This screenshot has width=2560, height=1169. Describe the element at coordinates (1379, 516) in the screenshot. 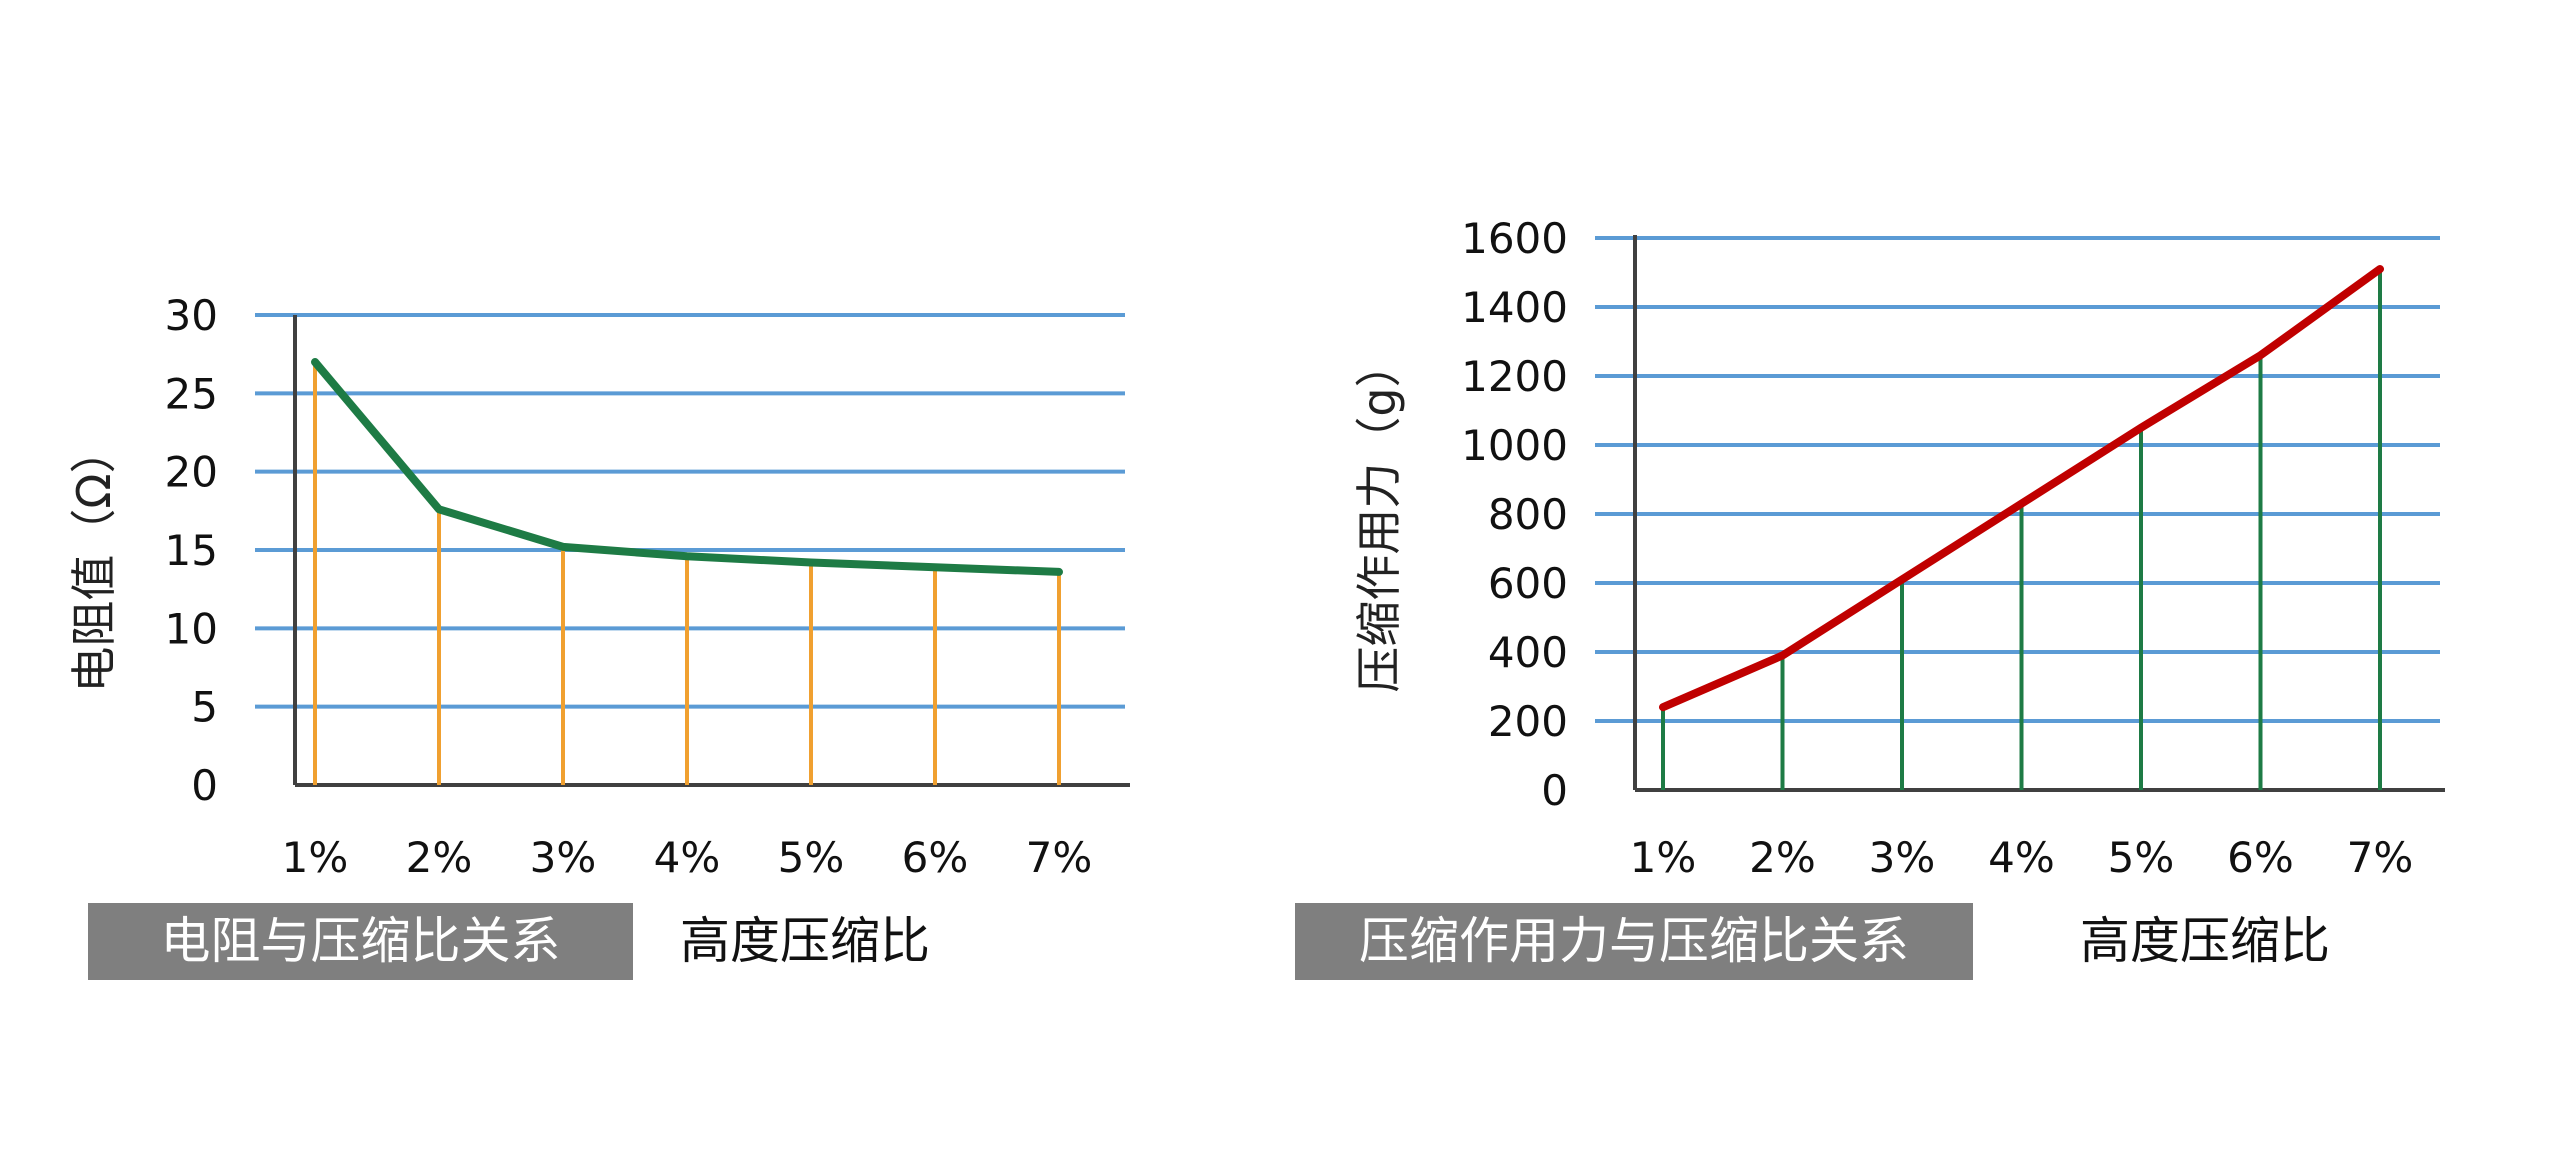

I see `y-axis-label: 压缩作用力（g）` at that location.